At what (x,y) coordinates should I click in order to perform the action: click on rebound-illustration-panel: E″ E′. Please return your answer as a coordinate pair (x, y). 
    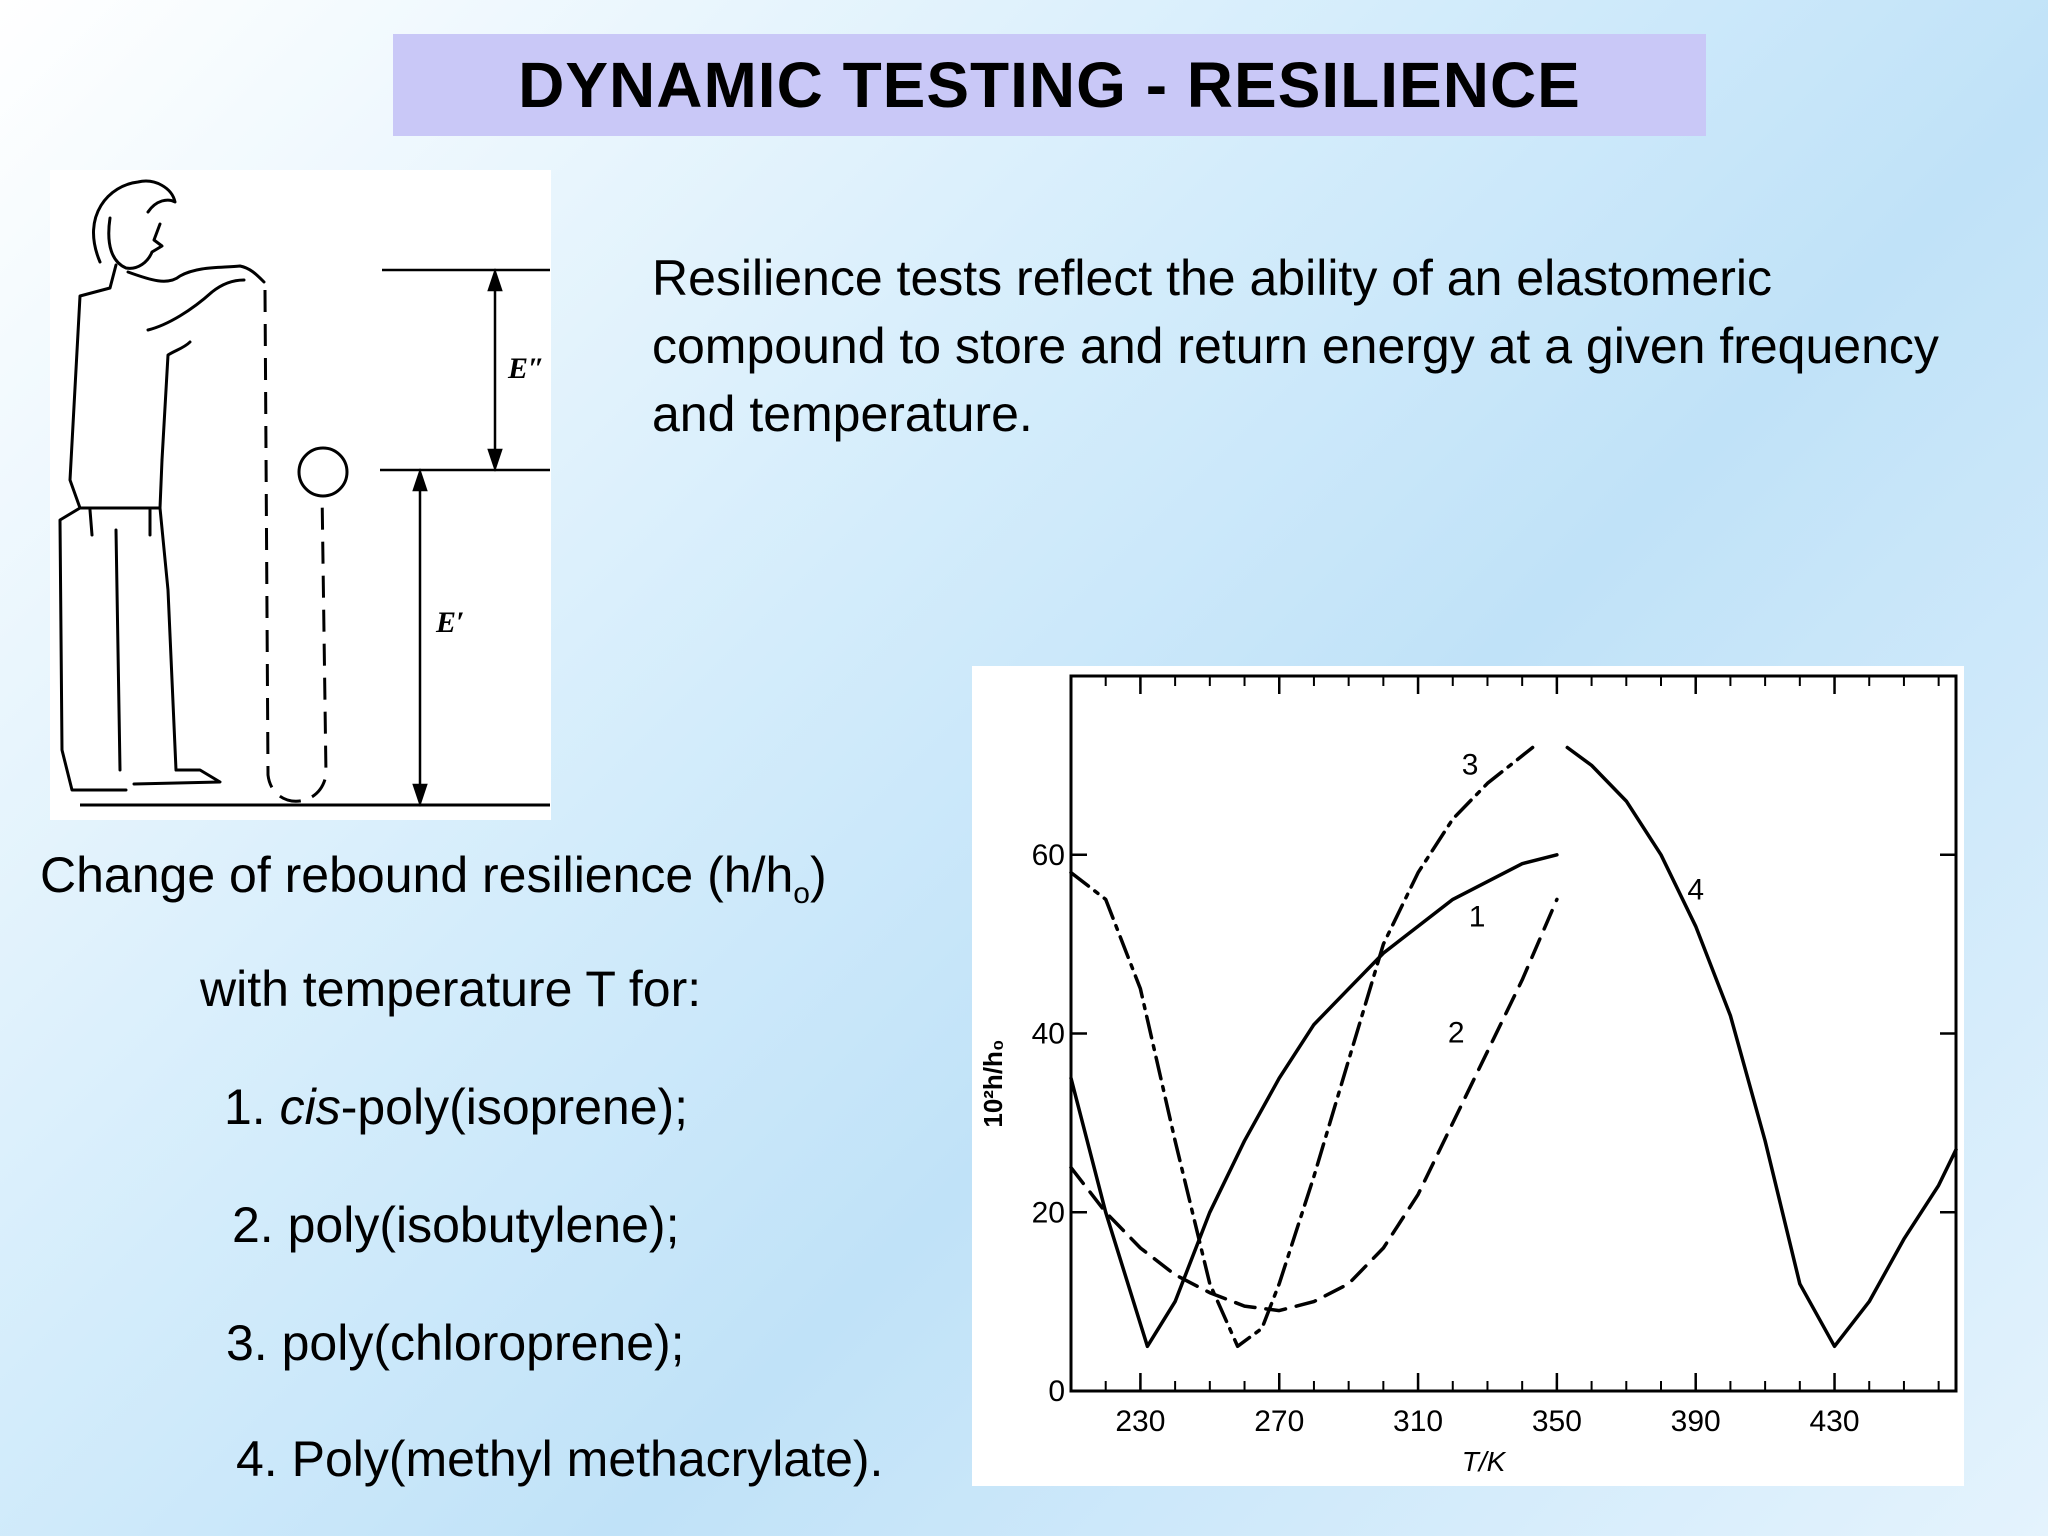
    Looking at the image, I should click on (300, 495).